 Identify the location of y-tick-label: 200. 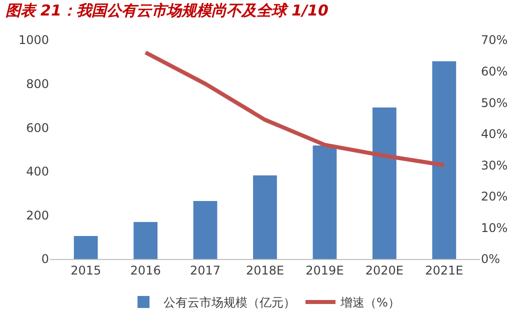
(37, 215).